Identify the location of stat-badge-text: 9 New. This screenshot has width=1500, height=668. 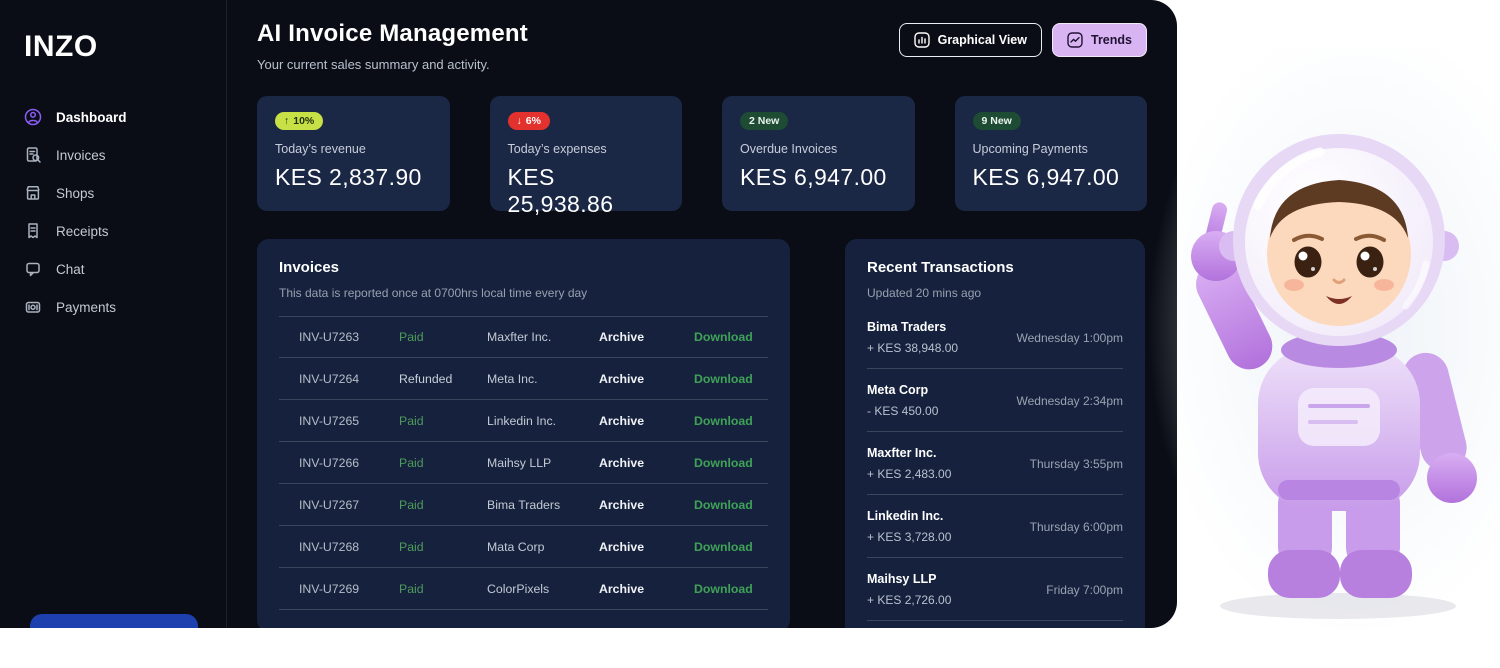
(997, 121).